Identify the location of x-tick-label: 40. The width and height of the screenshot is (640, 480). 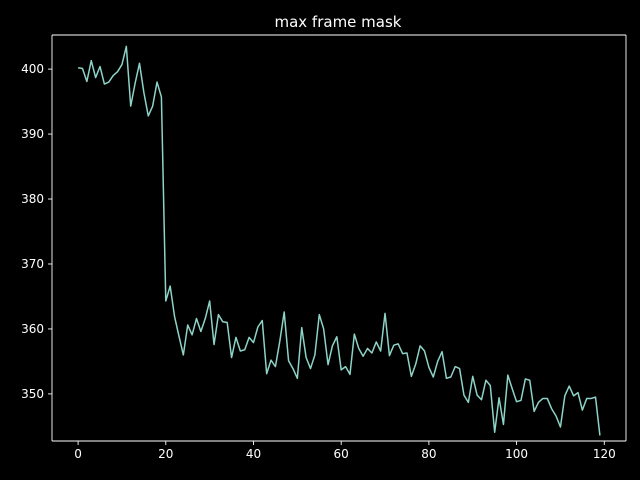
(253, 454).